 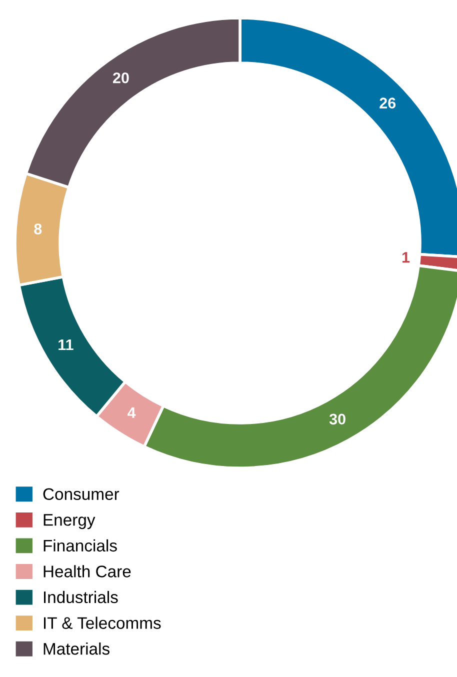 What do you see at coordinates (121, 78) in the screenshot?
I see `data-label: 20` at bounding box center [121, 78].